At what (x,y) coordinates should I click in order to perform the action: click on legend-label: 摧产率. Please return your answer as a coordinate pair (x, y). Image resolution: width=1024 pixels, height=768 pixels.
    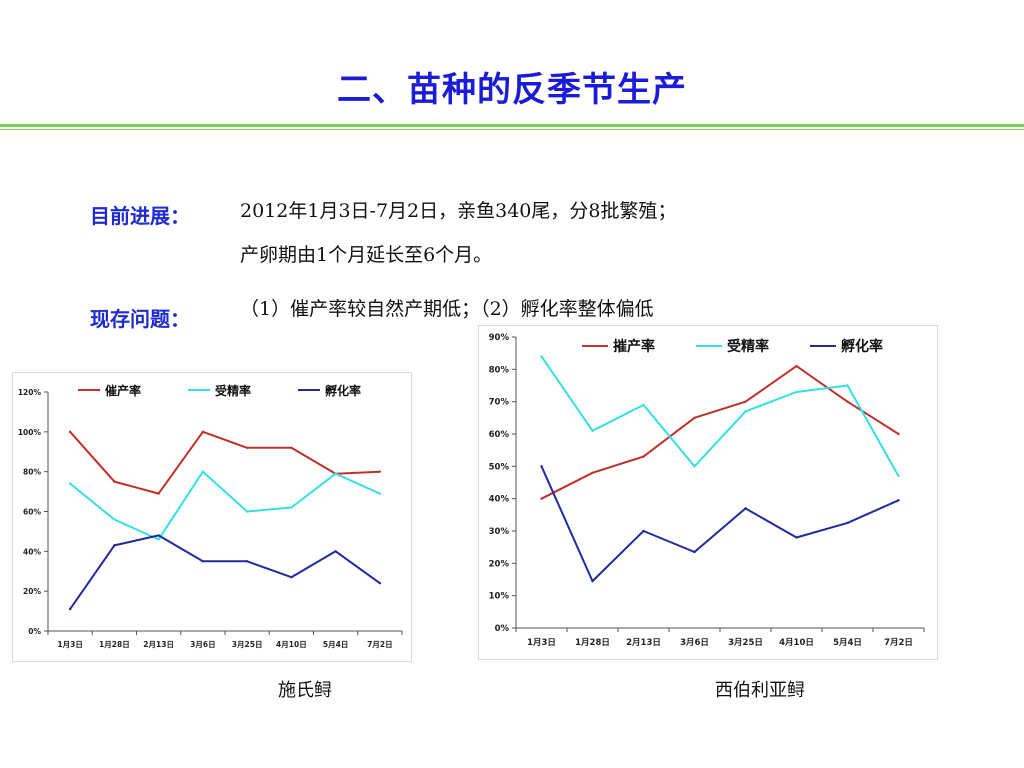
    Looking at the image, I should click on (634, 346).